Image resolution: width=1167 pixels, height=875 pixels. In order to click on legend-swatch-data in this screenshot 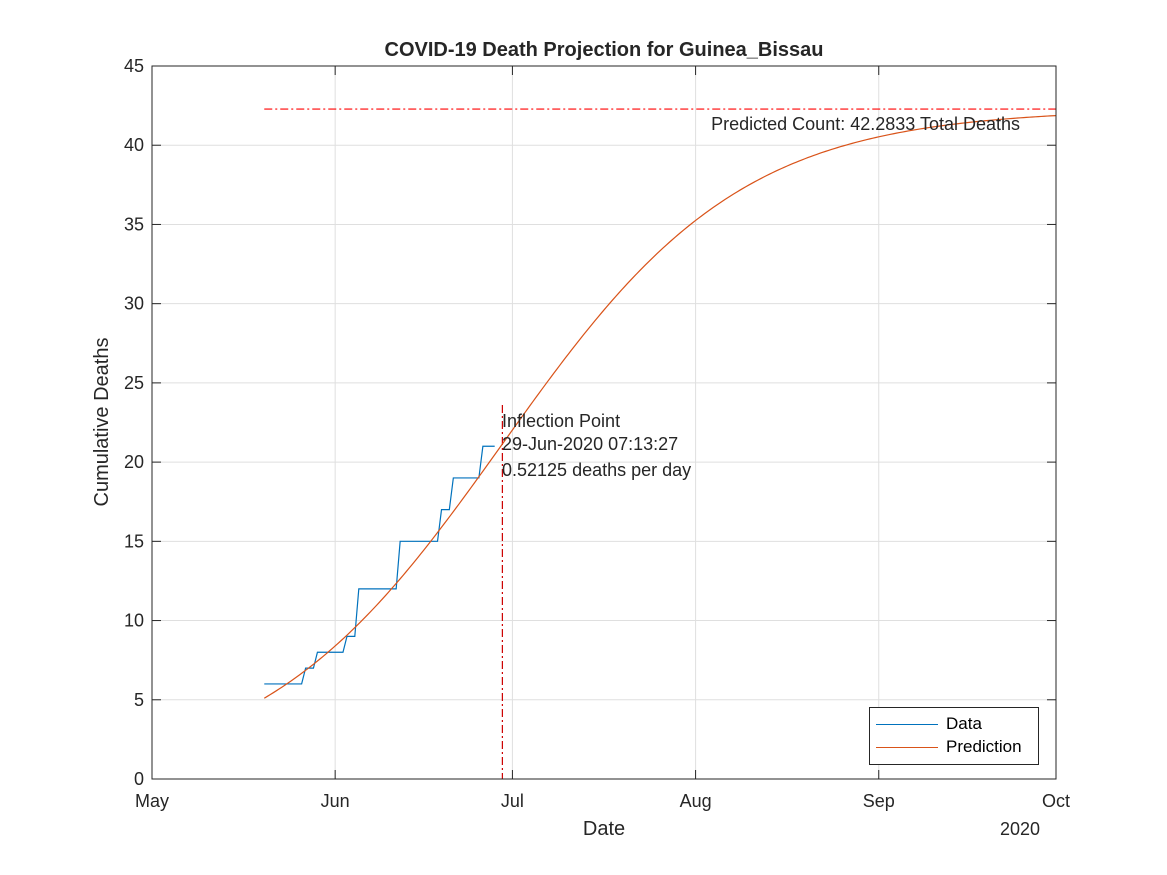, I will do `click(907, 724)`.